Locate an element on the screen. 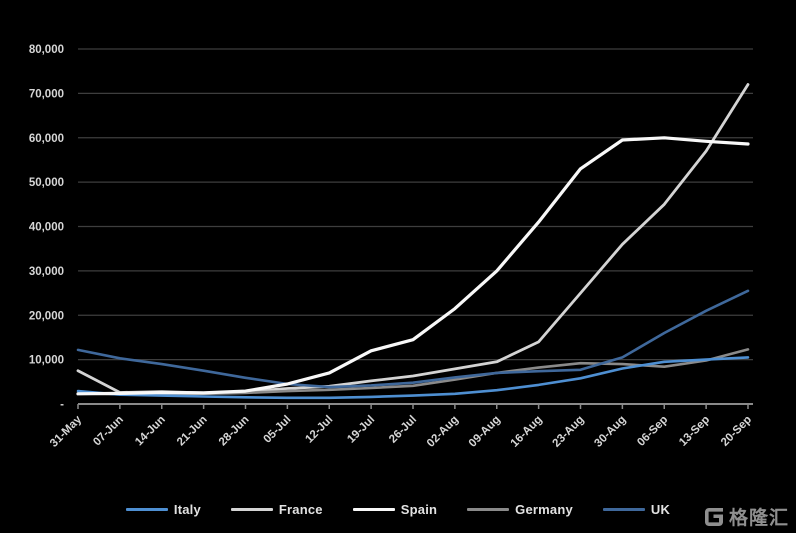 The height and width of the screenshot is (533, 796). x-tick-label: 23-Aug is located at coordinates (569, 432).